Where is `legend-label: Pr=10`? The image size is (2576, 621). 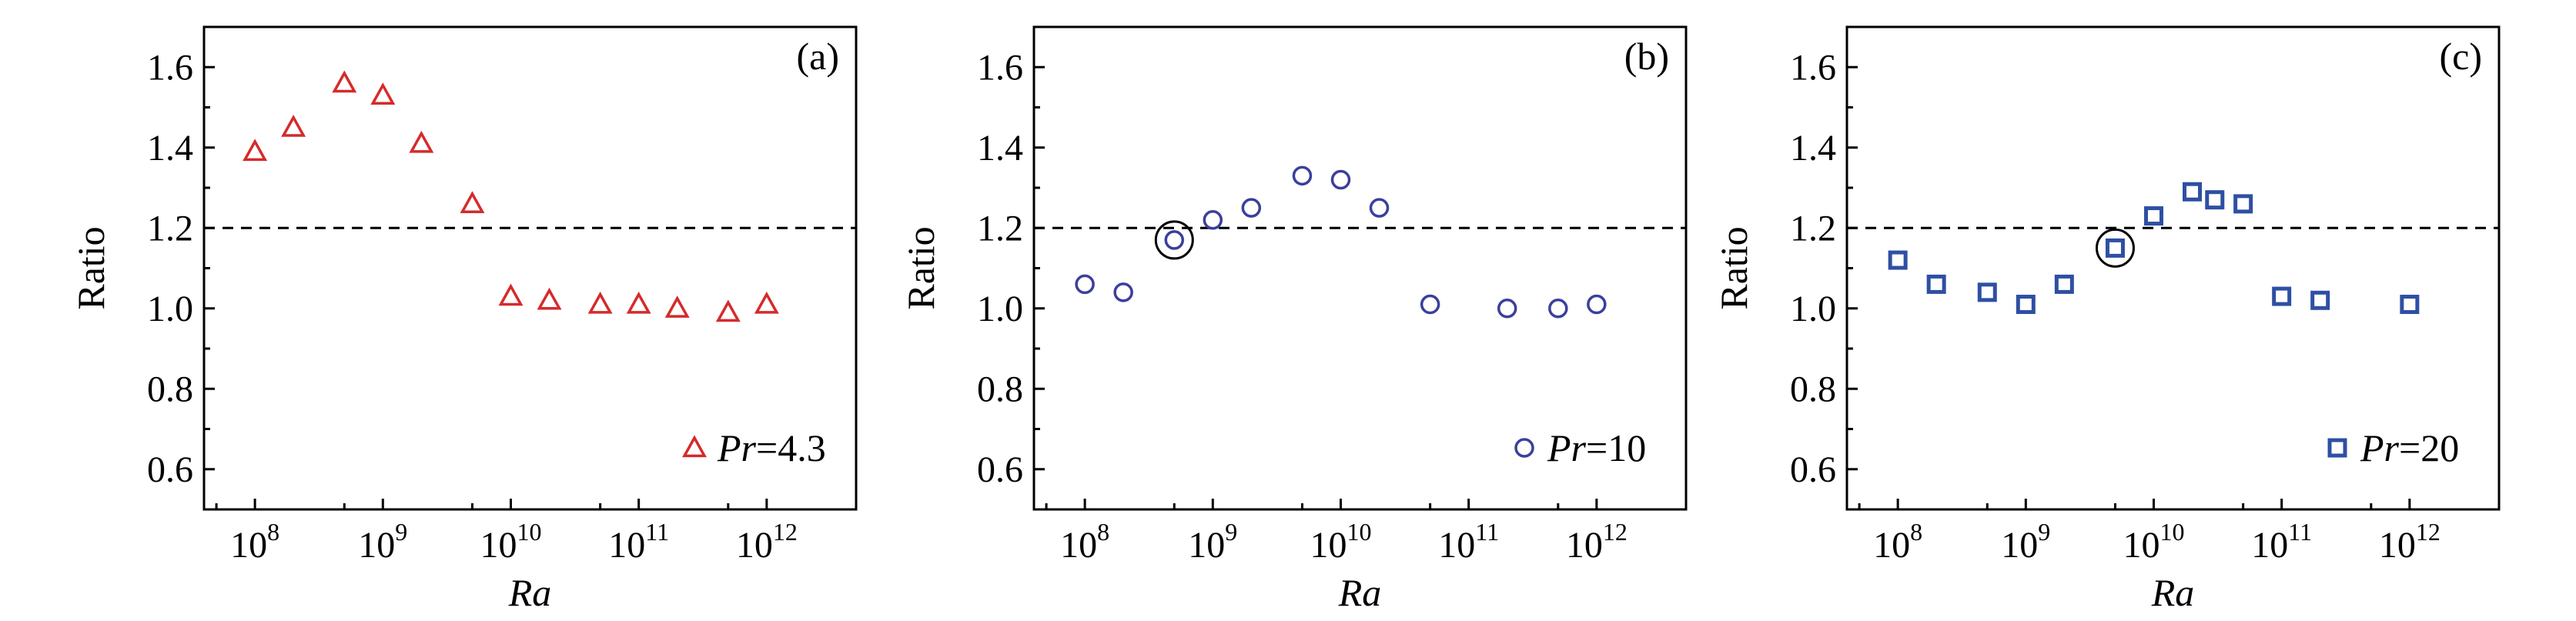
legend-label: Pr=10 is located at coordinates (1596, 448).